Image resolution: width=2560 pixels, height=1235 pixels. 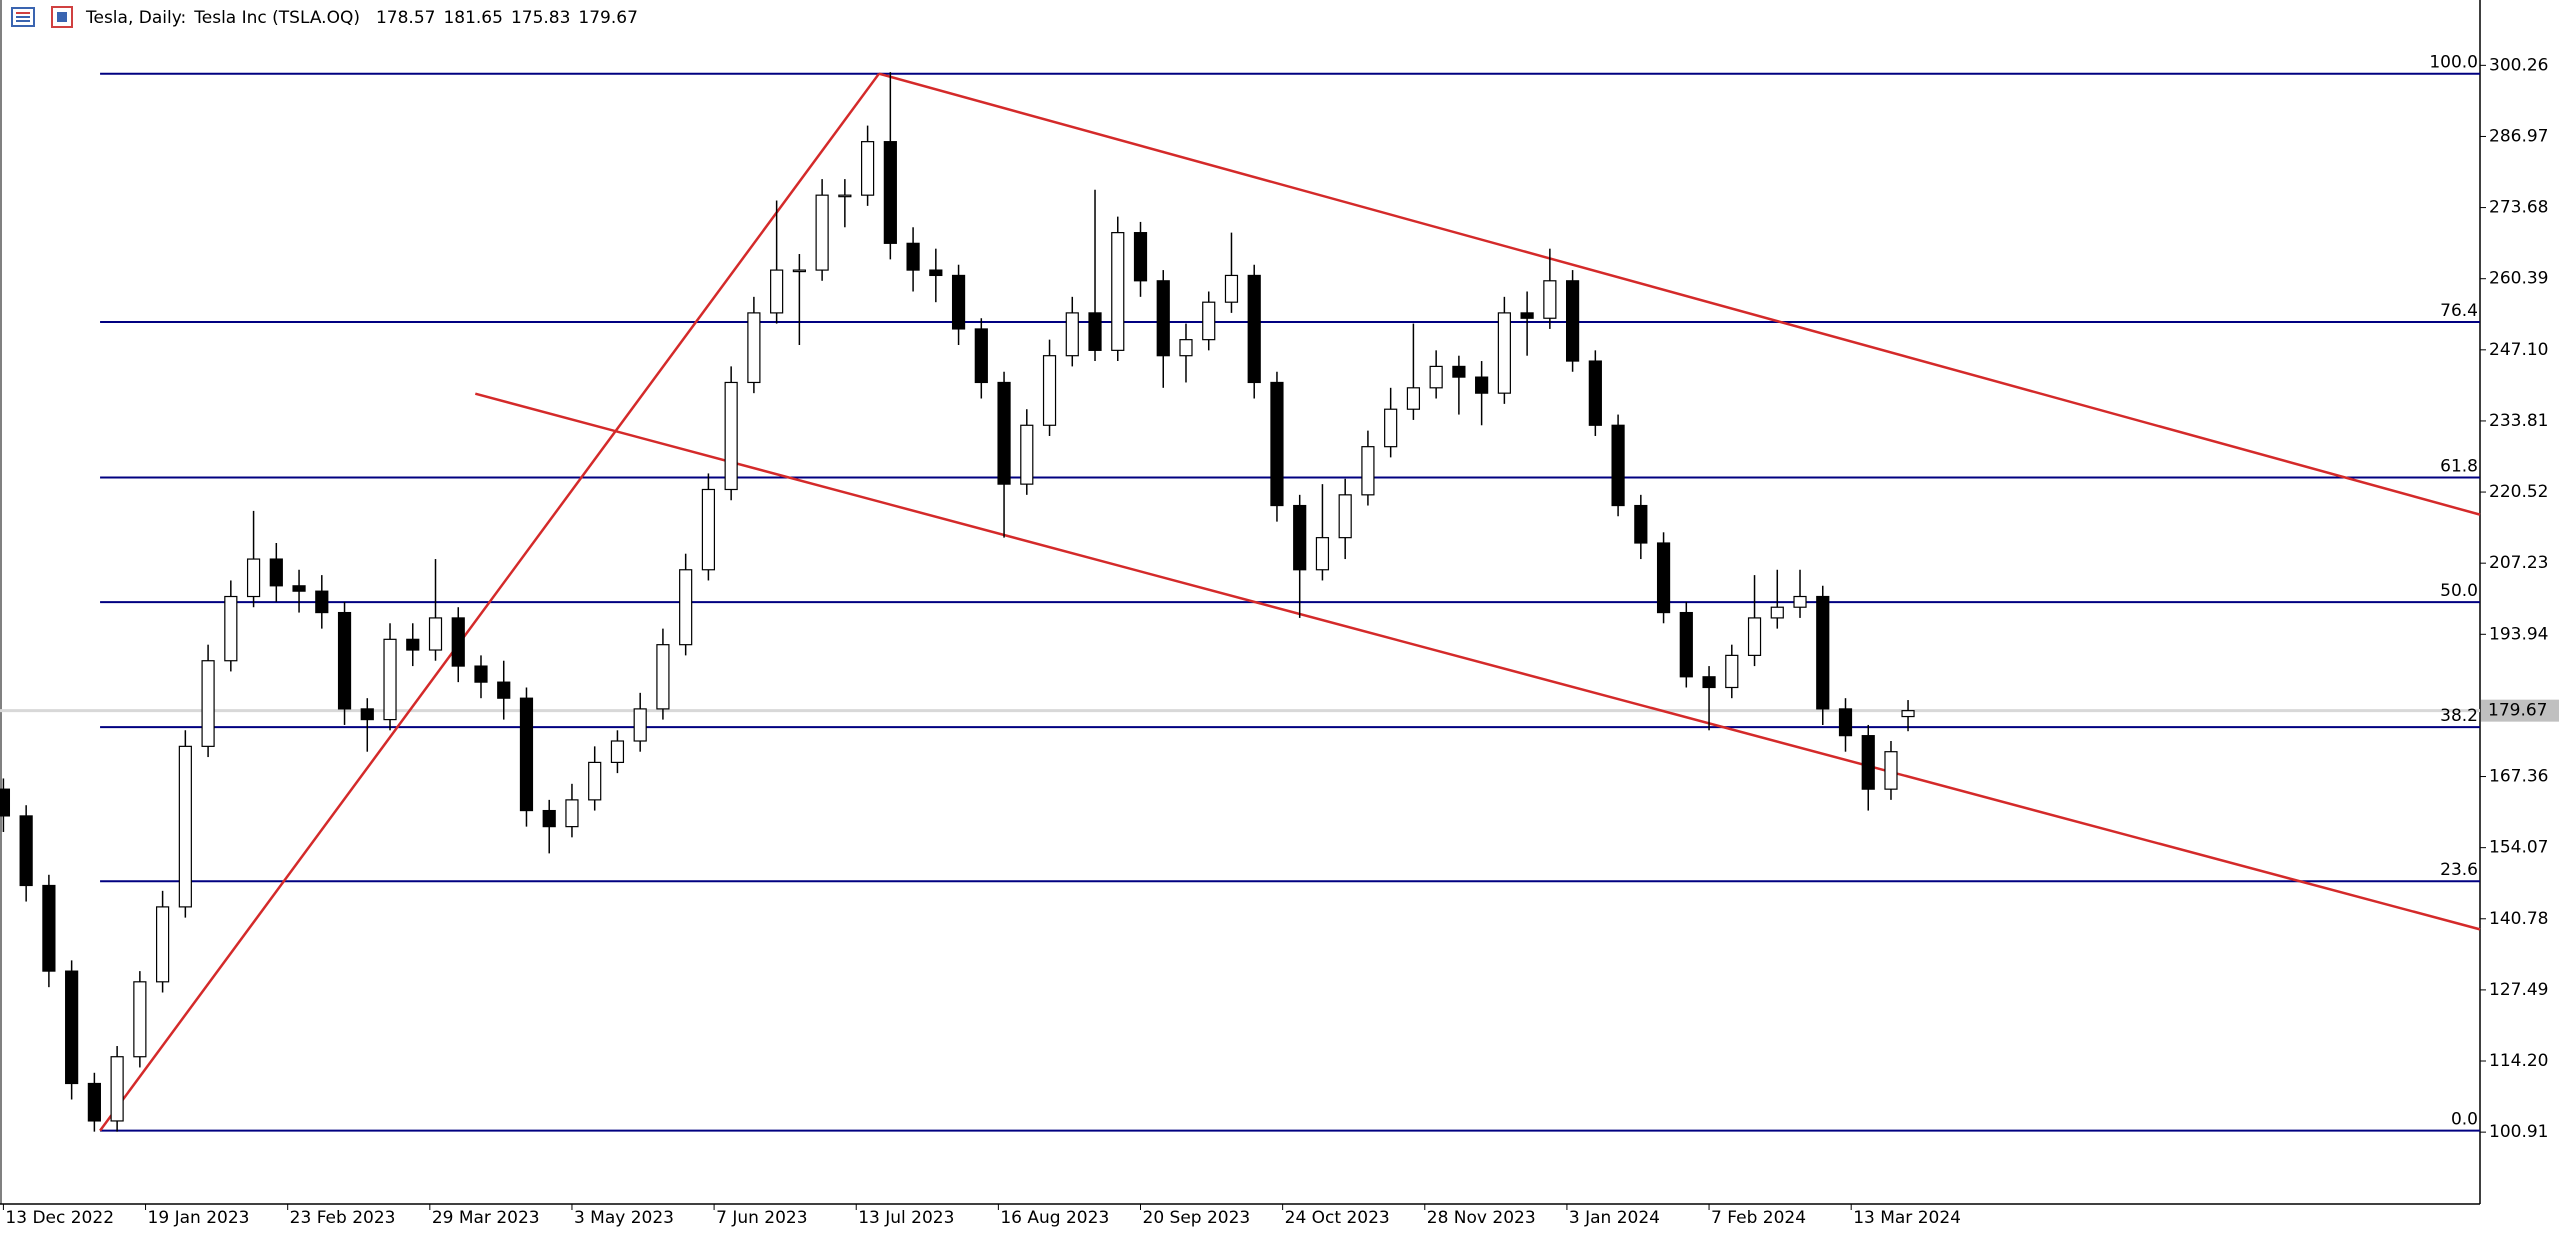 What do you see at coordinates (2459, 311) in the screenshot?
I see `fib-label: 76.4` at bounding box center [2459, 311].